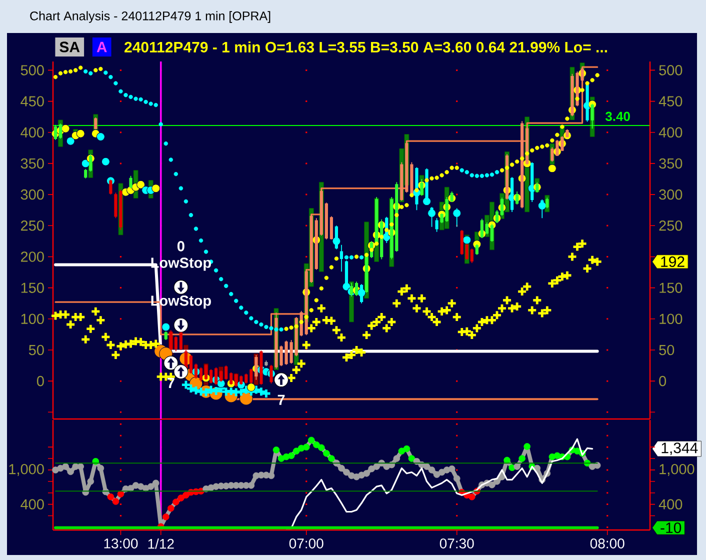 This screenshot has width=706, height=560. Describe the element at coordinates (70, 47) in the screenshot. I see `text: SA` at that location.